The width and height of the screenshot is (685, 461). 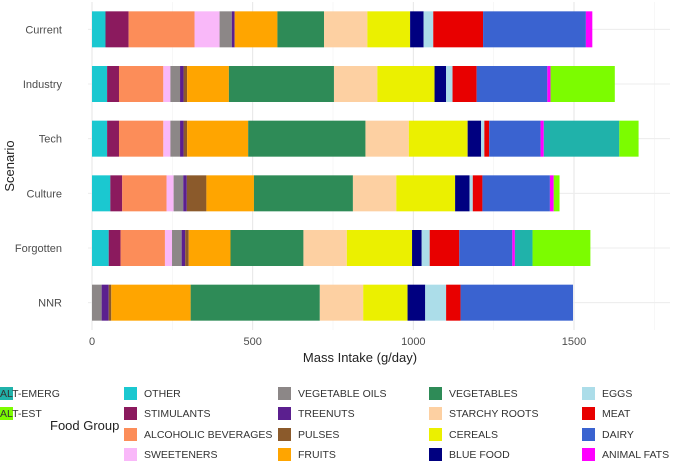 What do you see at coordinates (177, 248) in the screenshot?
I see `bar-segment-forgotten-vegetable-oils` at bounding box center [177, 248].